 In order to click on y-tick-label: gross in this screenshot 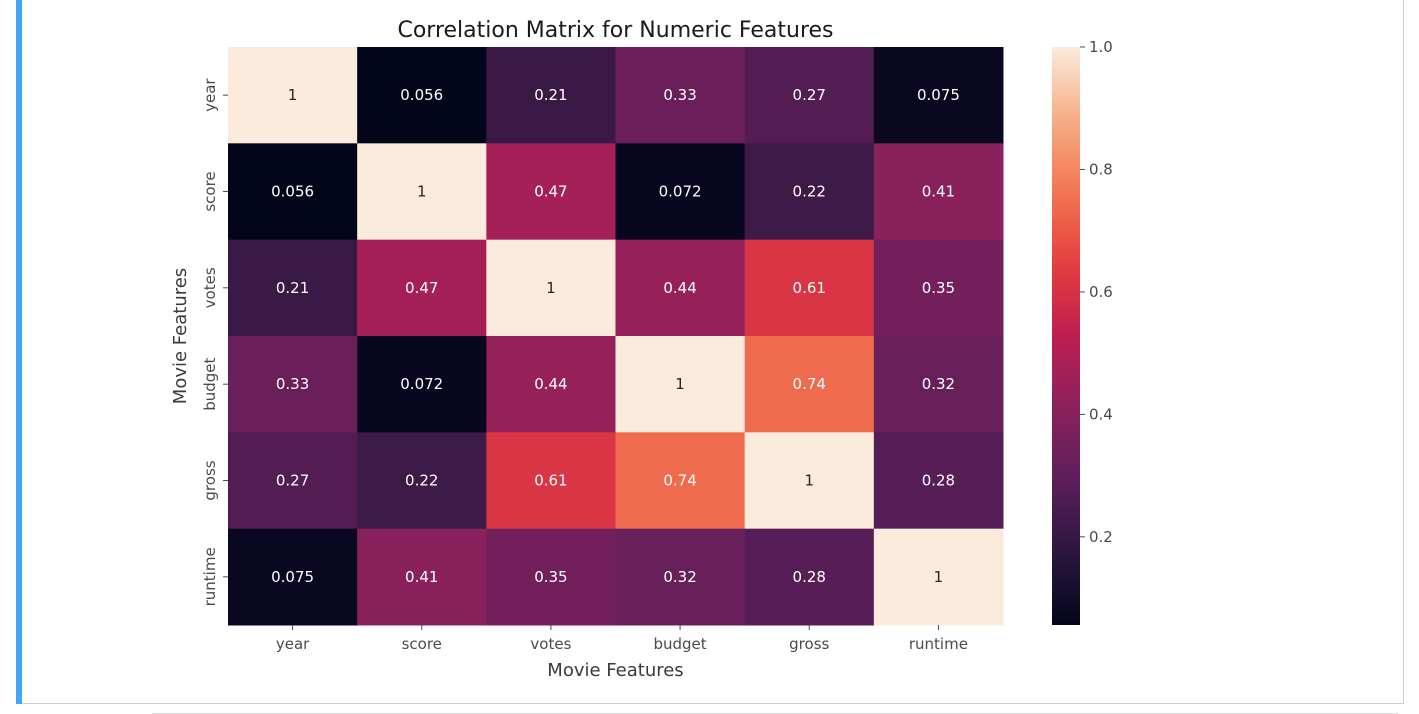, I will do `click(210, 480)`.